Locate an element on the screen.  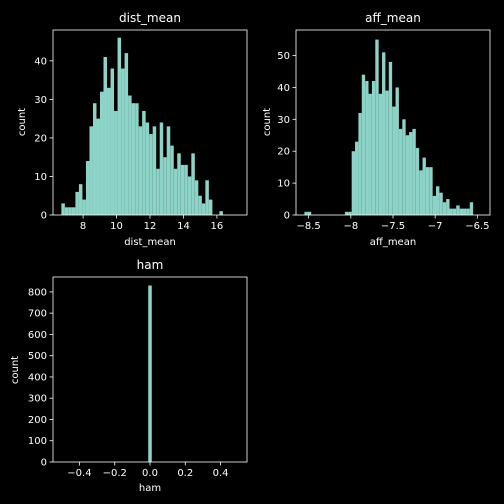
y-axis-ticks: 0 10 20 30 40 is located at coordinates (43, 139).